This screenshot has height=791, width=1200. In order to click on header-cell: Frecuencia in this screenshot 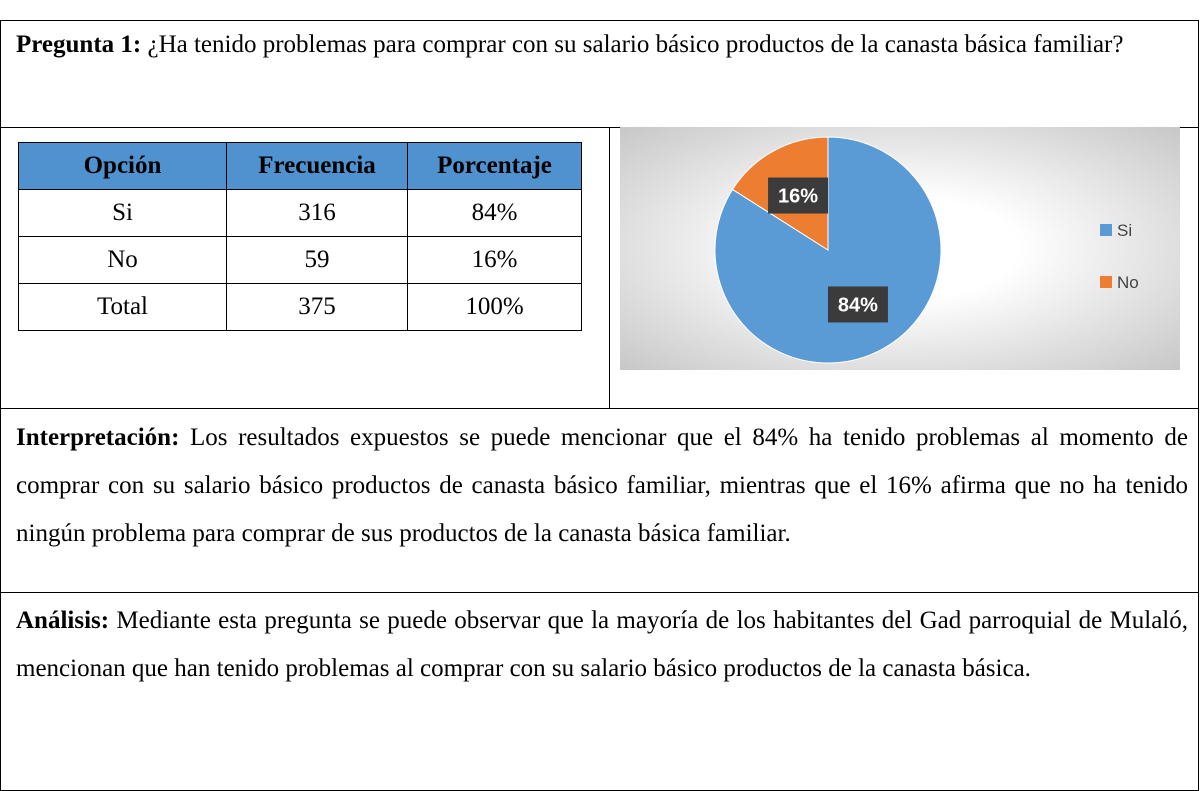, I will do `click(317, 166)`.